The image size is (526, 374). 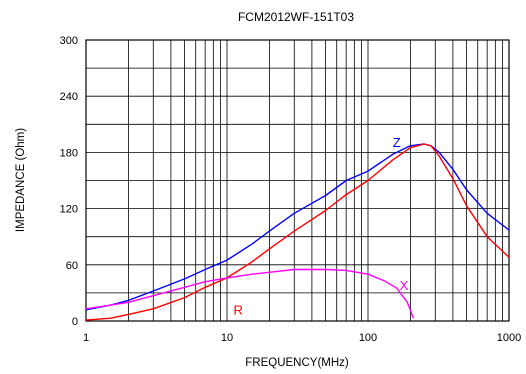 I want to click on x-tick-labels: 1 10 100 1000, so click(x=302, y=338).